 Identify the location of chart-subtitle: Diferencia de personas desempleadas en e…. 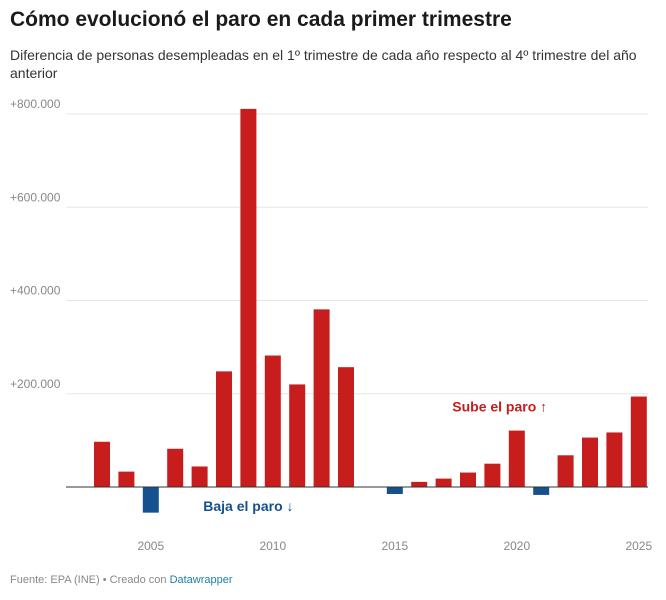
(323, 64).